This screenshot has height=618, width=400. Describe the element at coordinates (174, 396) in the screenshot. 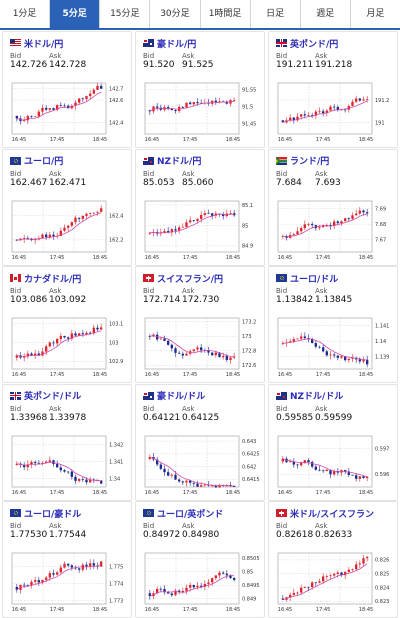

I see `pair-name: 豪ドル/ドル` at that location.